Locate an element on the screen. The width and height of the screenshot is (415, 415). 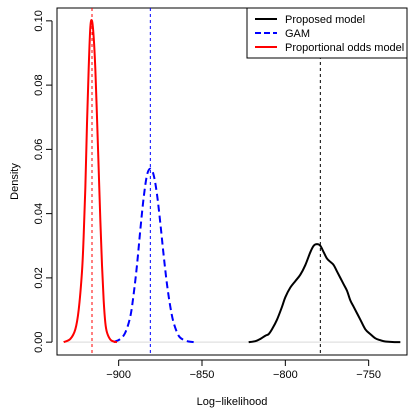
y-axis: 0.00 0.02 0.04 0.06 0.08 0.10 is located at coordinates (43, 181).